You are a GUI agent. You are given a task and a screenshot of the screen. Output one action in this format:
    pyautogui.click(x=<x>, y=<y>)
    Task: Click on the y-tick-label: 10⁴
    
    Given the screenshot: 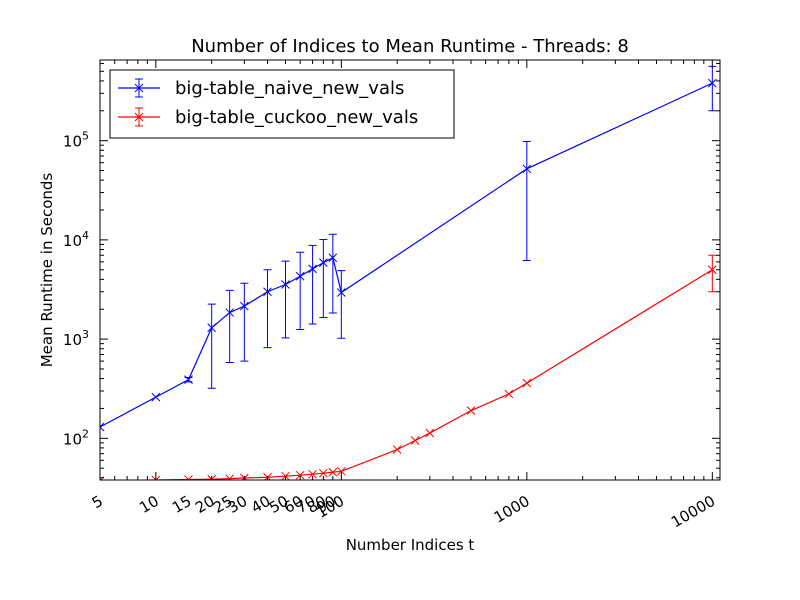 What is the action you would take?
    pyautogui.click(x=76, y=239)
    